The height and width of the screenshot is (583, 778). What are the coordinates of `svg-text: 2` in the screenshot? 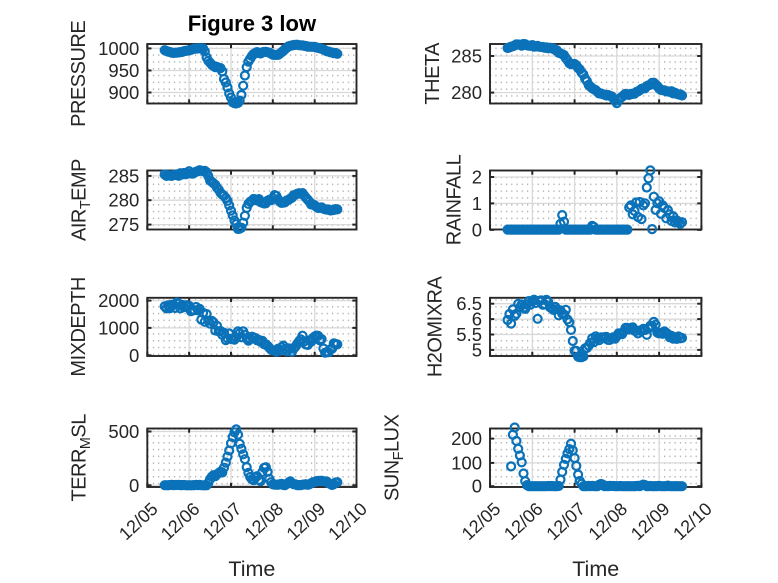 It's located at (477, 177).